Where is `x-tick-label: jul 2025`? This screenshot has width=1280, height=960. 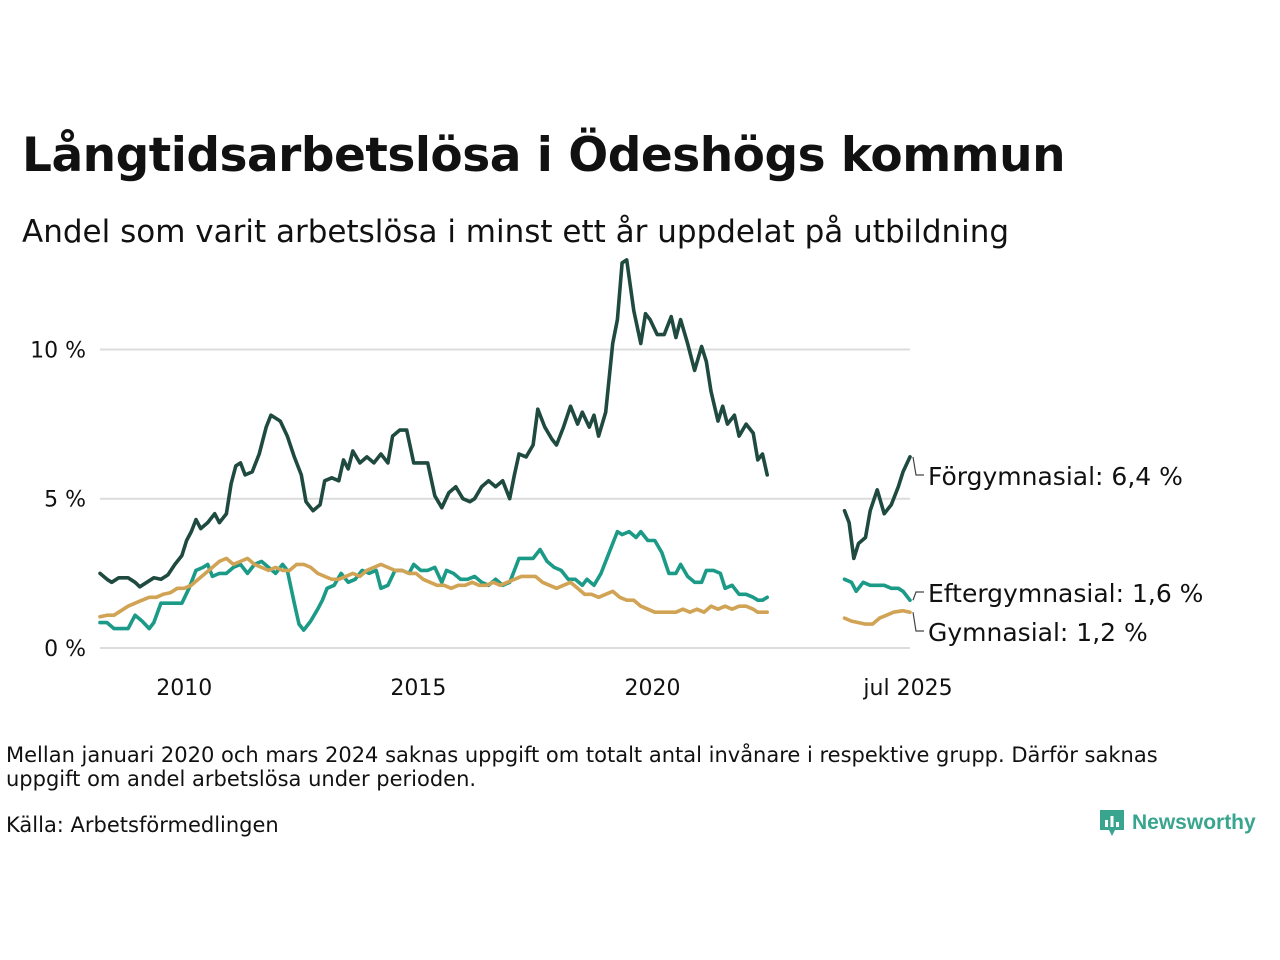
x-tick-label: jul 2025 is located at coordinates (907, 688).